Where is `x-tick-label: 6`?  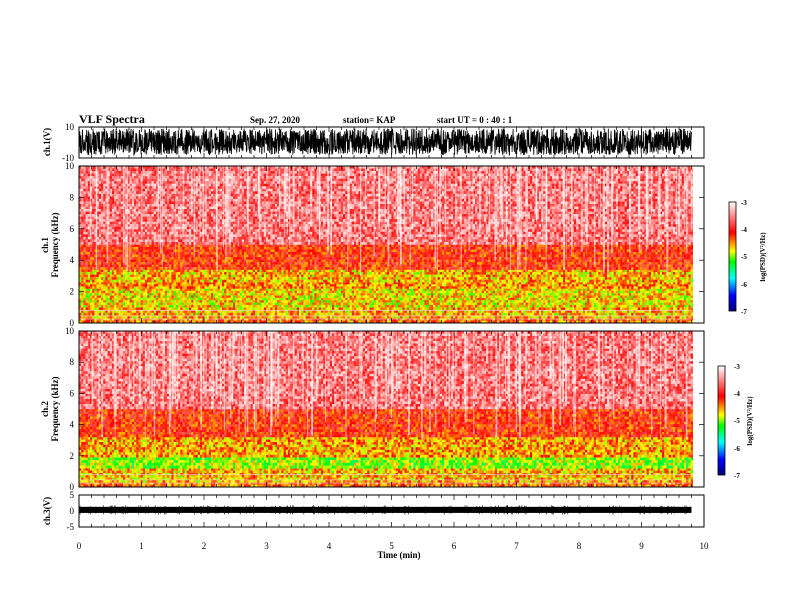 x-tick-label: 6 is located at coordinates (454, 546).